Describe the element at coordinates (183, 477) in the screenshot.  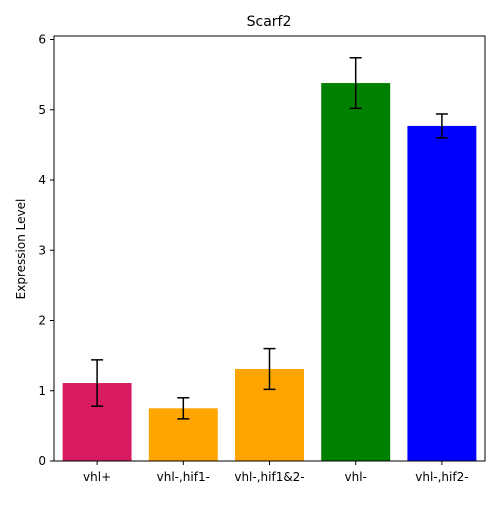
I see `x-tick-label: vhl-,hif1-` at that location.